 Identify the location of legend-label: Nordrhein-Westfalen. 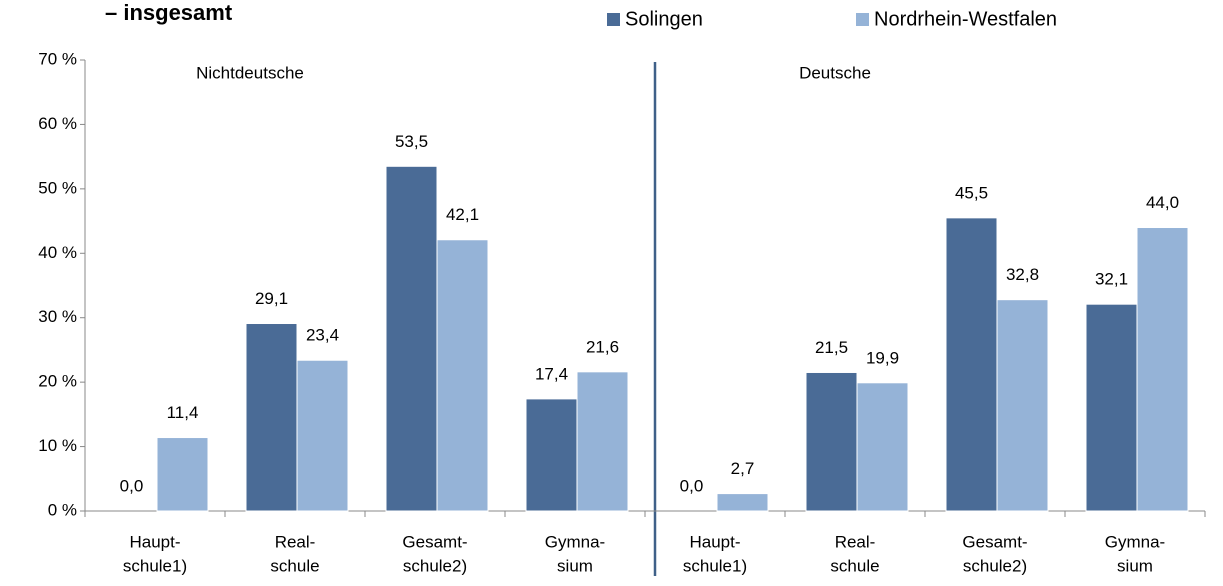
(965, 19).